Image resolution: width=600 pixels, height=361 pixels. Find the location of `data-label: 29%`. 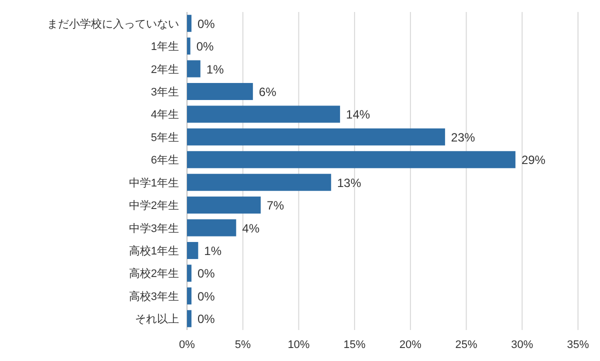

data-label: 29% is located at coordinates (533, 160).